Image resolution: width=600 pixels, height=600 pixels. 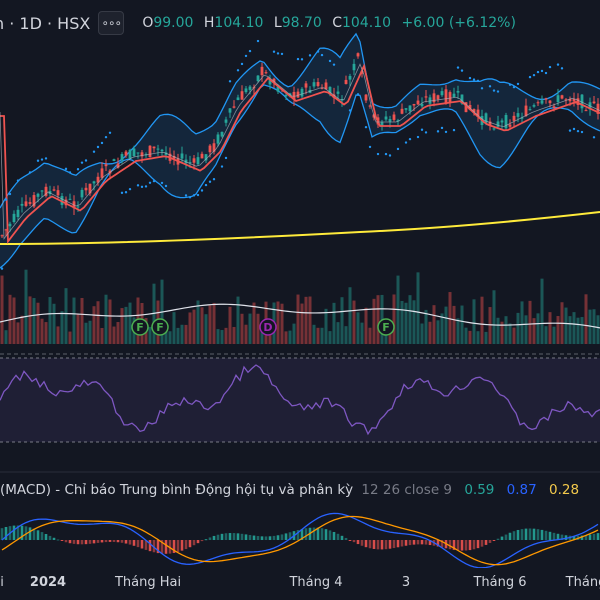 I want to click on event-marker-label: F, so click(x=386, y=327).